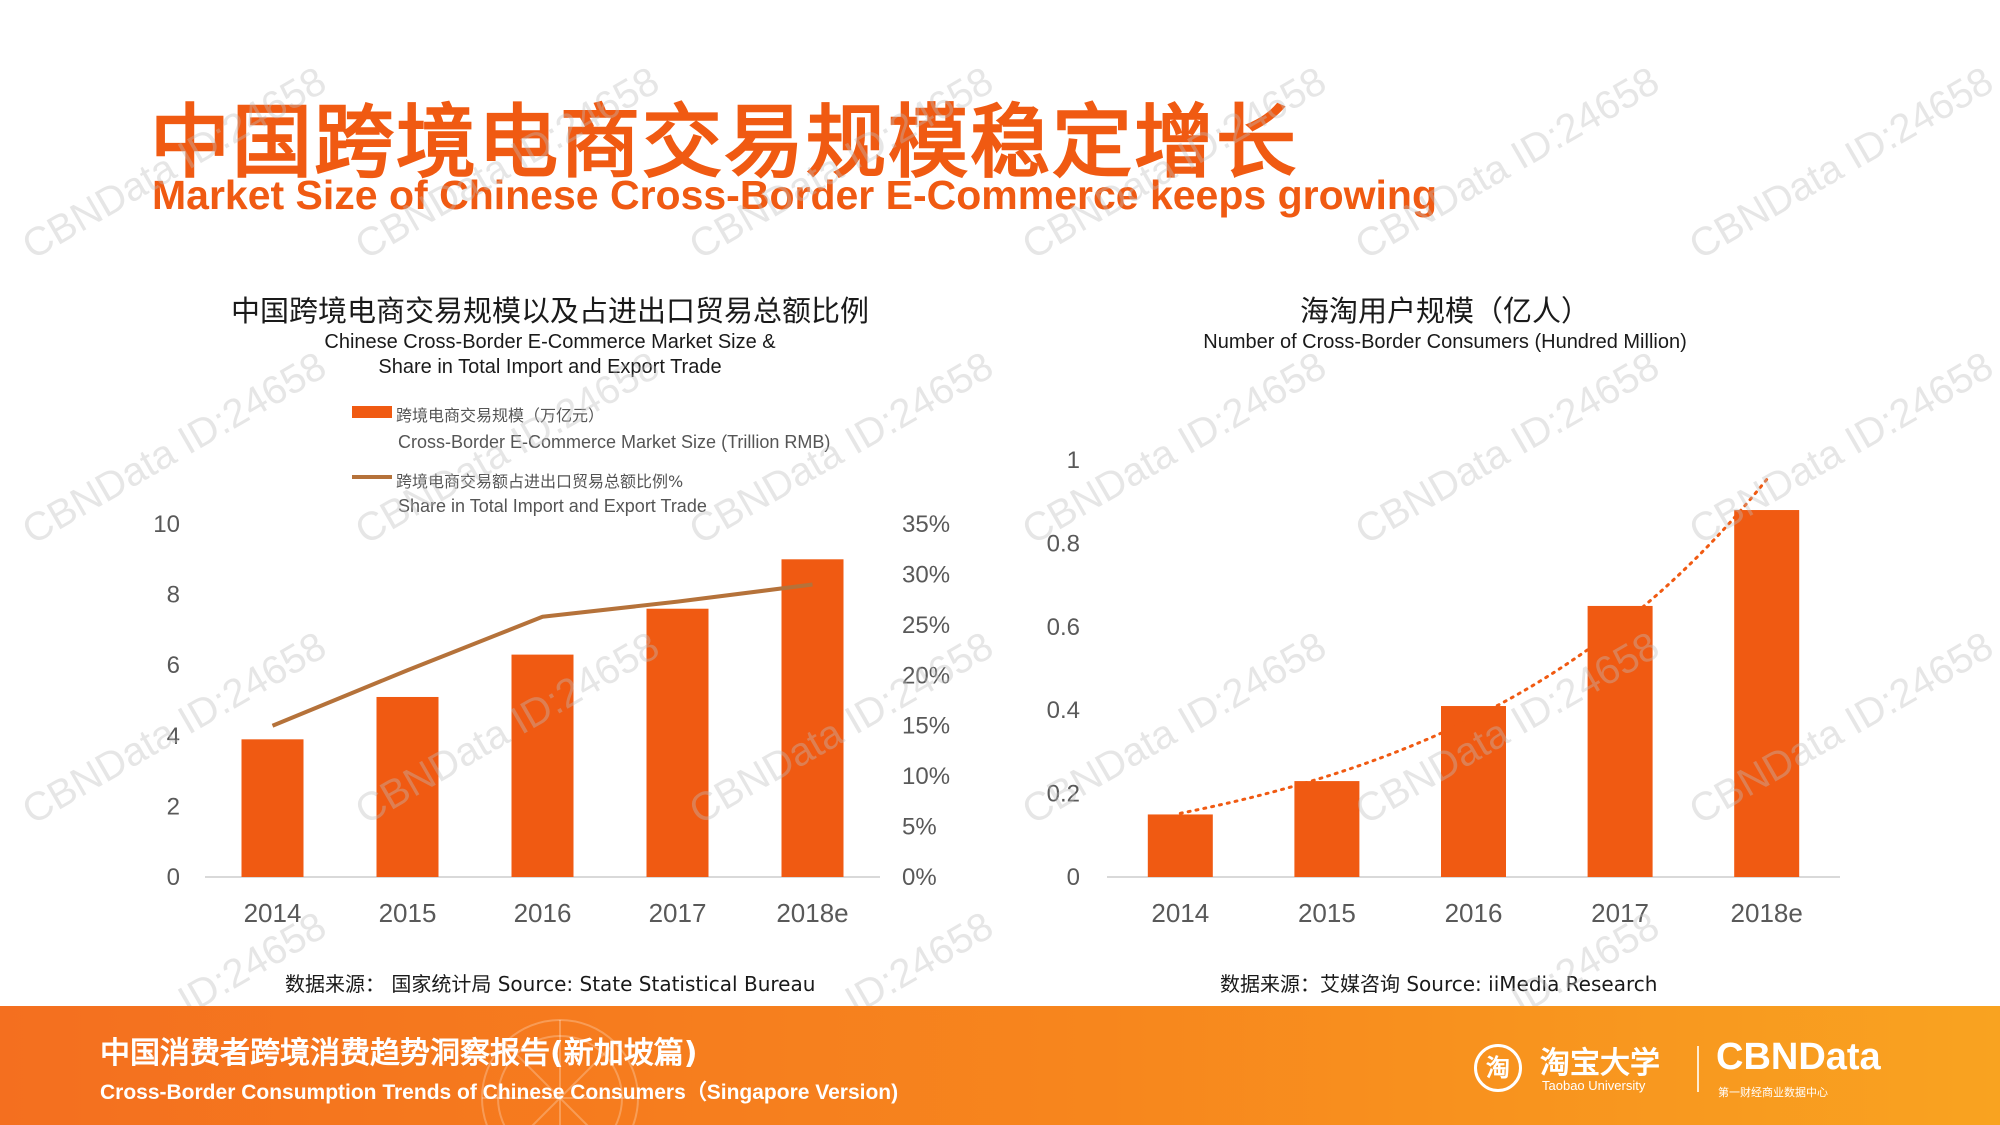  I want to click on left-chart-title-en-line2: Share in Total Import and Export Trade, so click(550, 367).